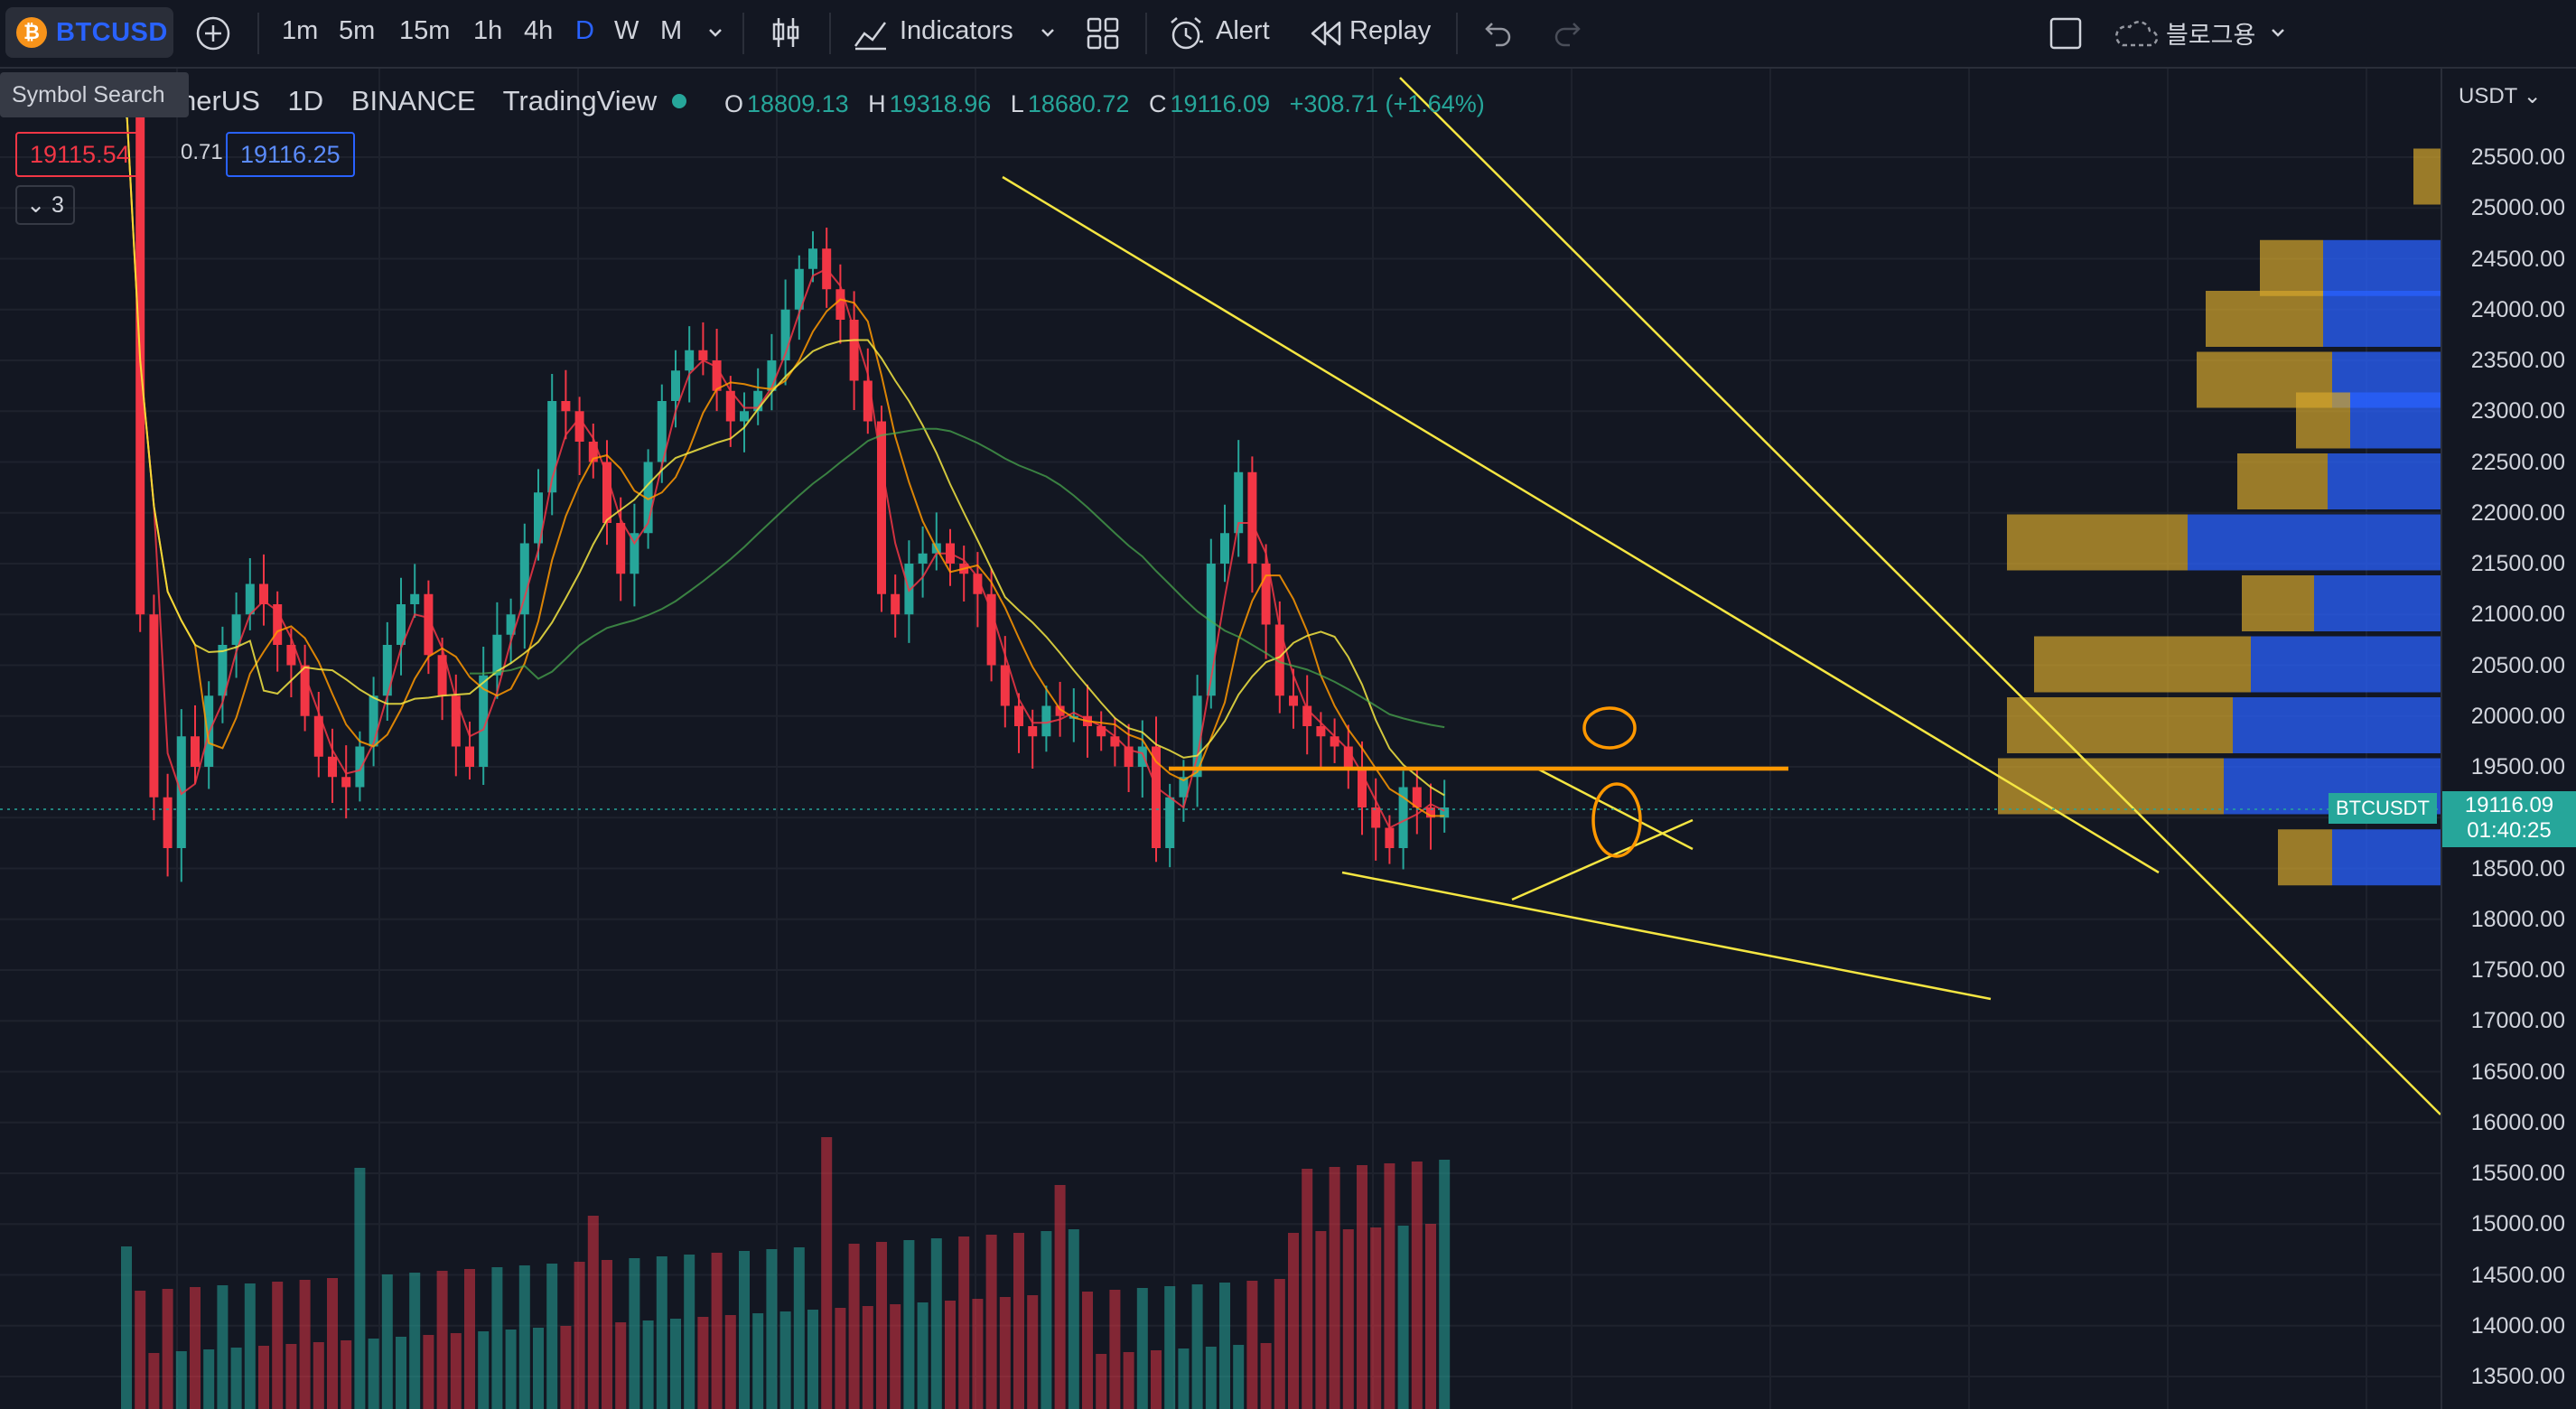  I want to click on timeframe-w: W, so click(626, 30).